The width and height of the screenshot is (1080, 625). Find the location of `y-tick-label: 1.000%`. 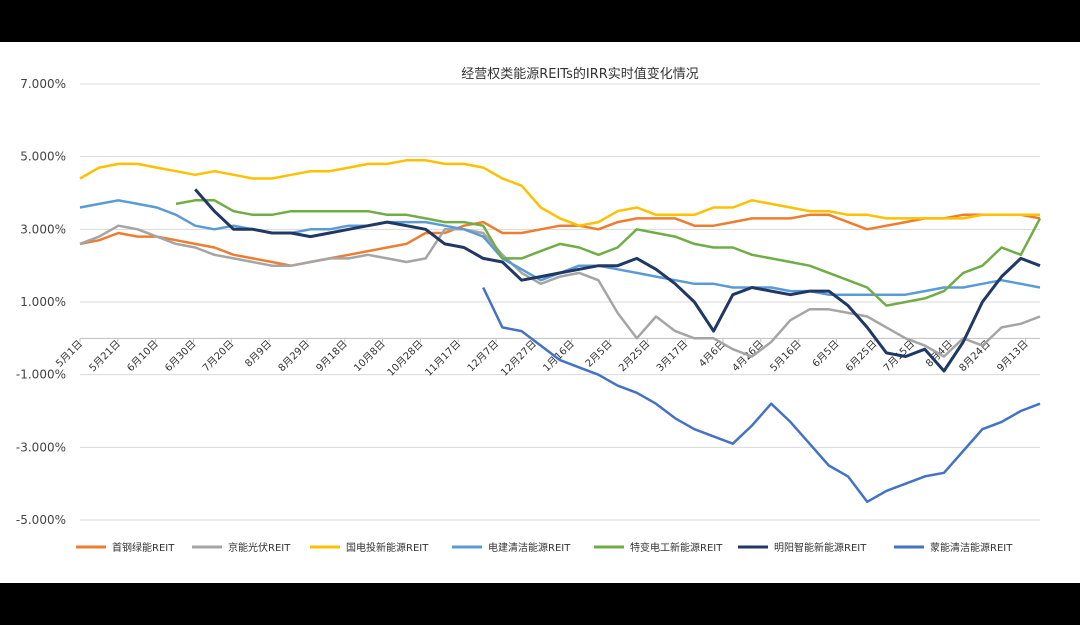

y-tick-label: 1.000% is located at coordinates (43, 302).